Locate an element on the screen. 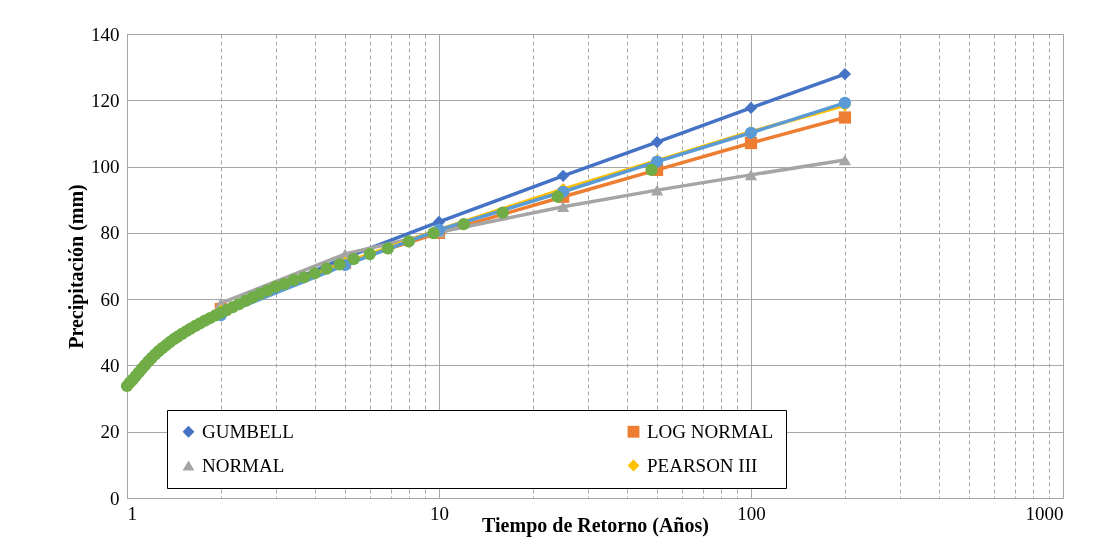 Image resolution: width=1101 pixels, height=555 pixels. y-tick-label: 120 is located at coordinates (105, 100).